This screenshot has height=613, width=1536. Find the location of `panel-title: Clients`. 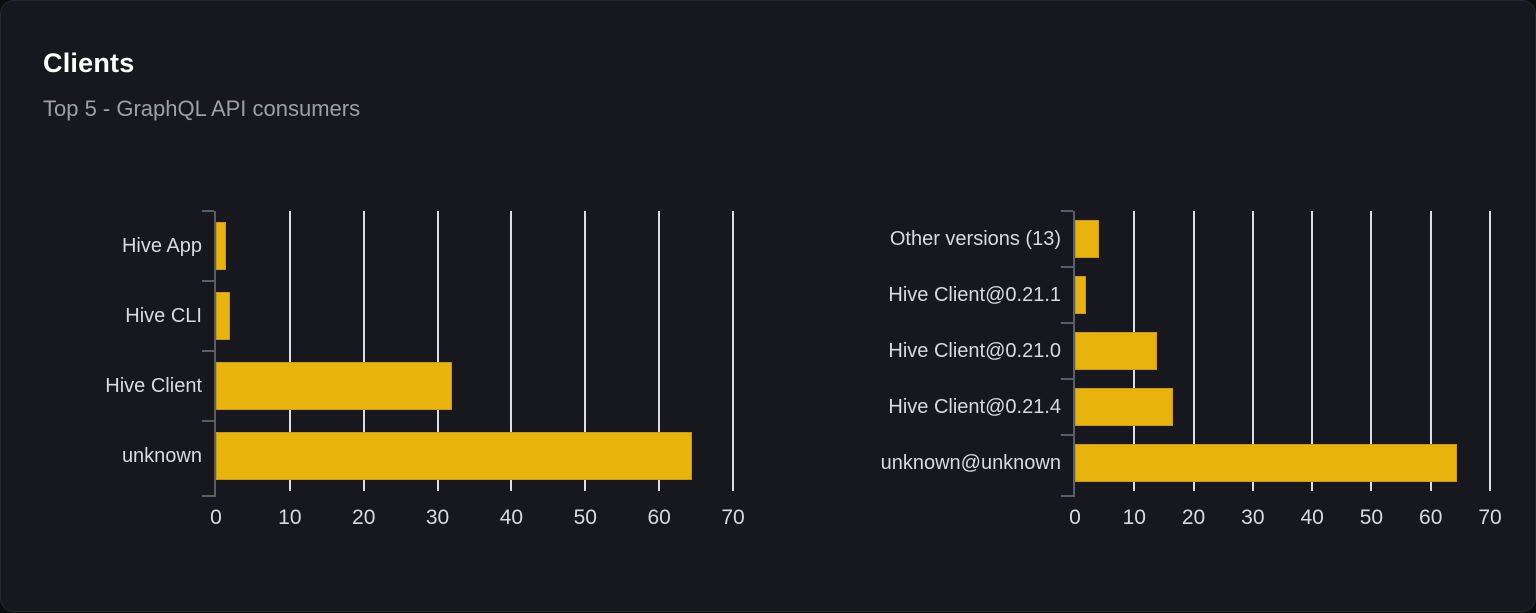

panel-title: Clients is located at coordinates (89, 63).